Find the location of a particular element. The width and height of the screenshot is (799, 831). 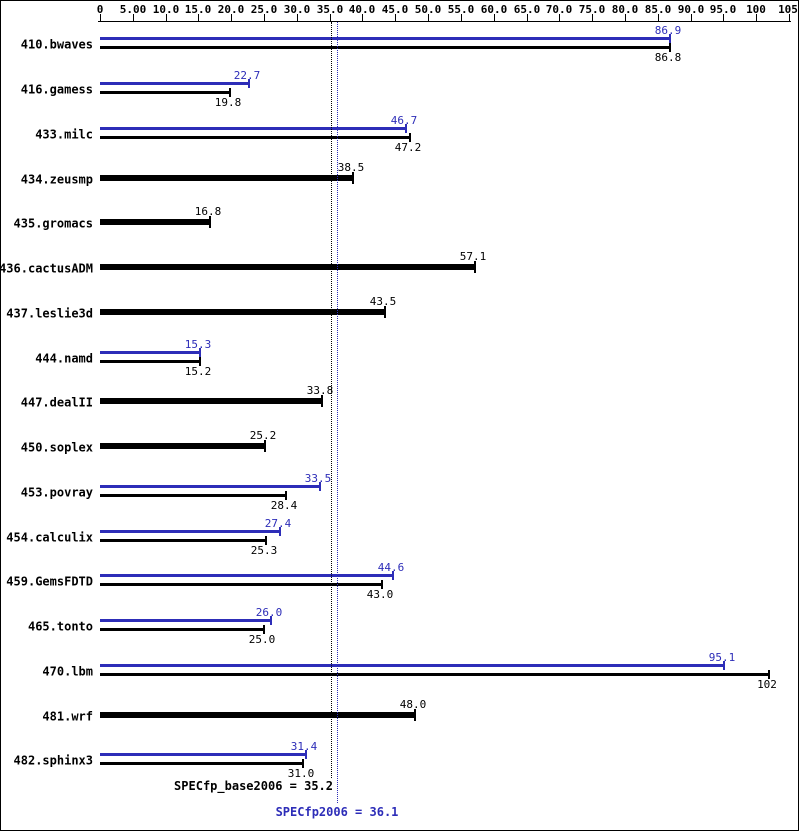

base-value-label: 25.2 is located at coordinates (263, 435).